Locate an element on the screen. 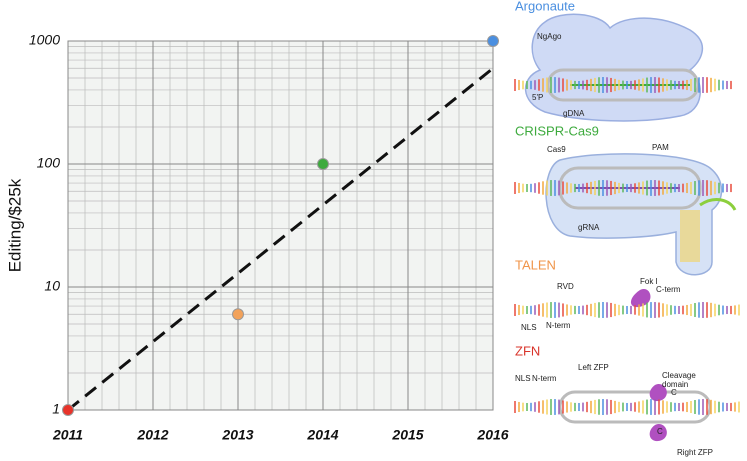  cas9-dna-loop is located at coordinates (630, 188).